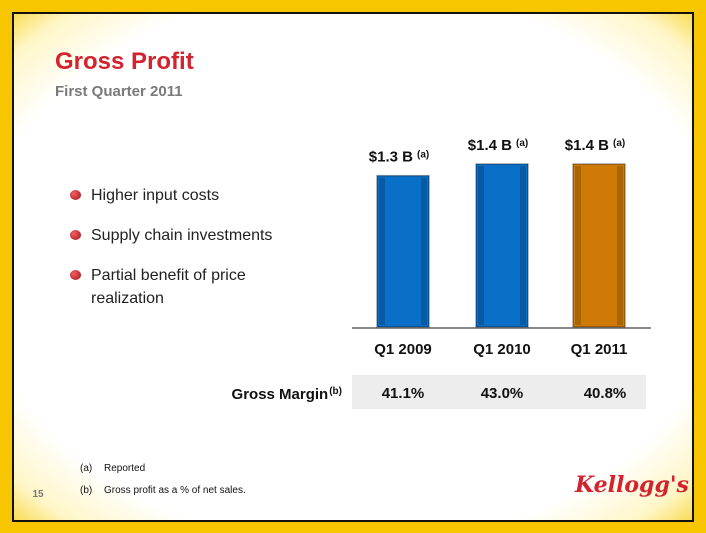 Image resolution: width=706 pixels, height=533 pixels. Describe the element at coordinates (391, 157) in the screenshot. I see `value-text: $1.3 B` at that location.